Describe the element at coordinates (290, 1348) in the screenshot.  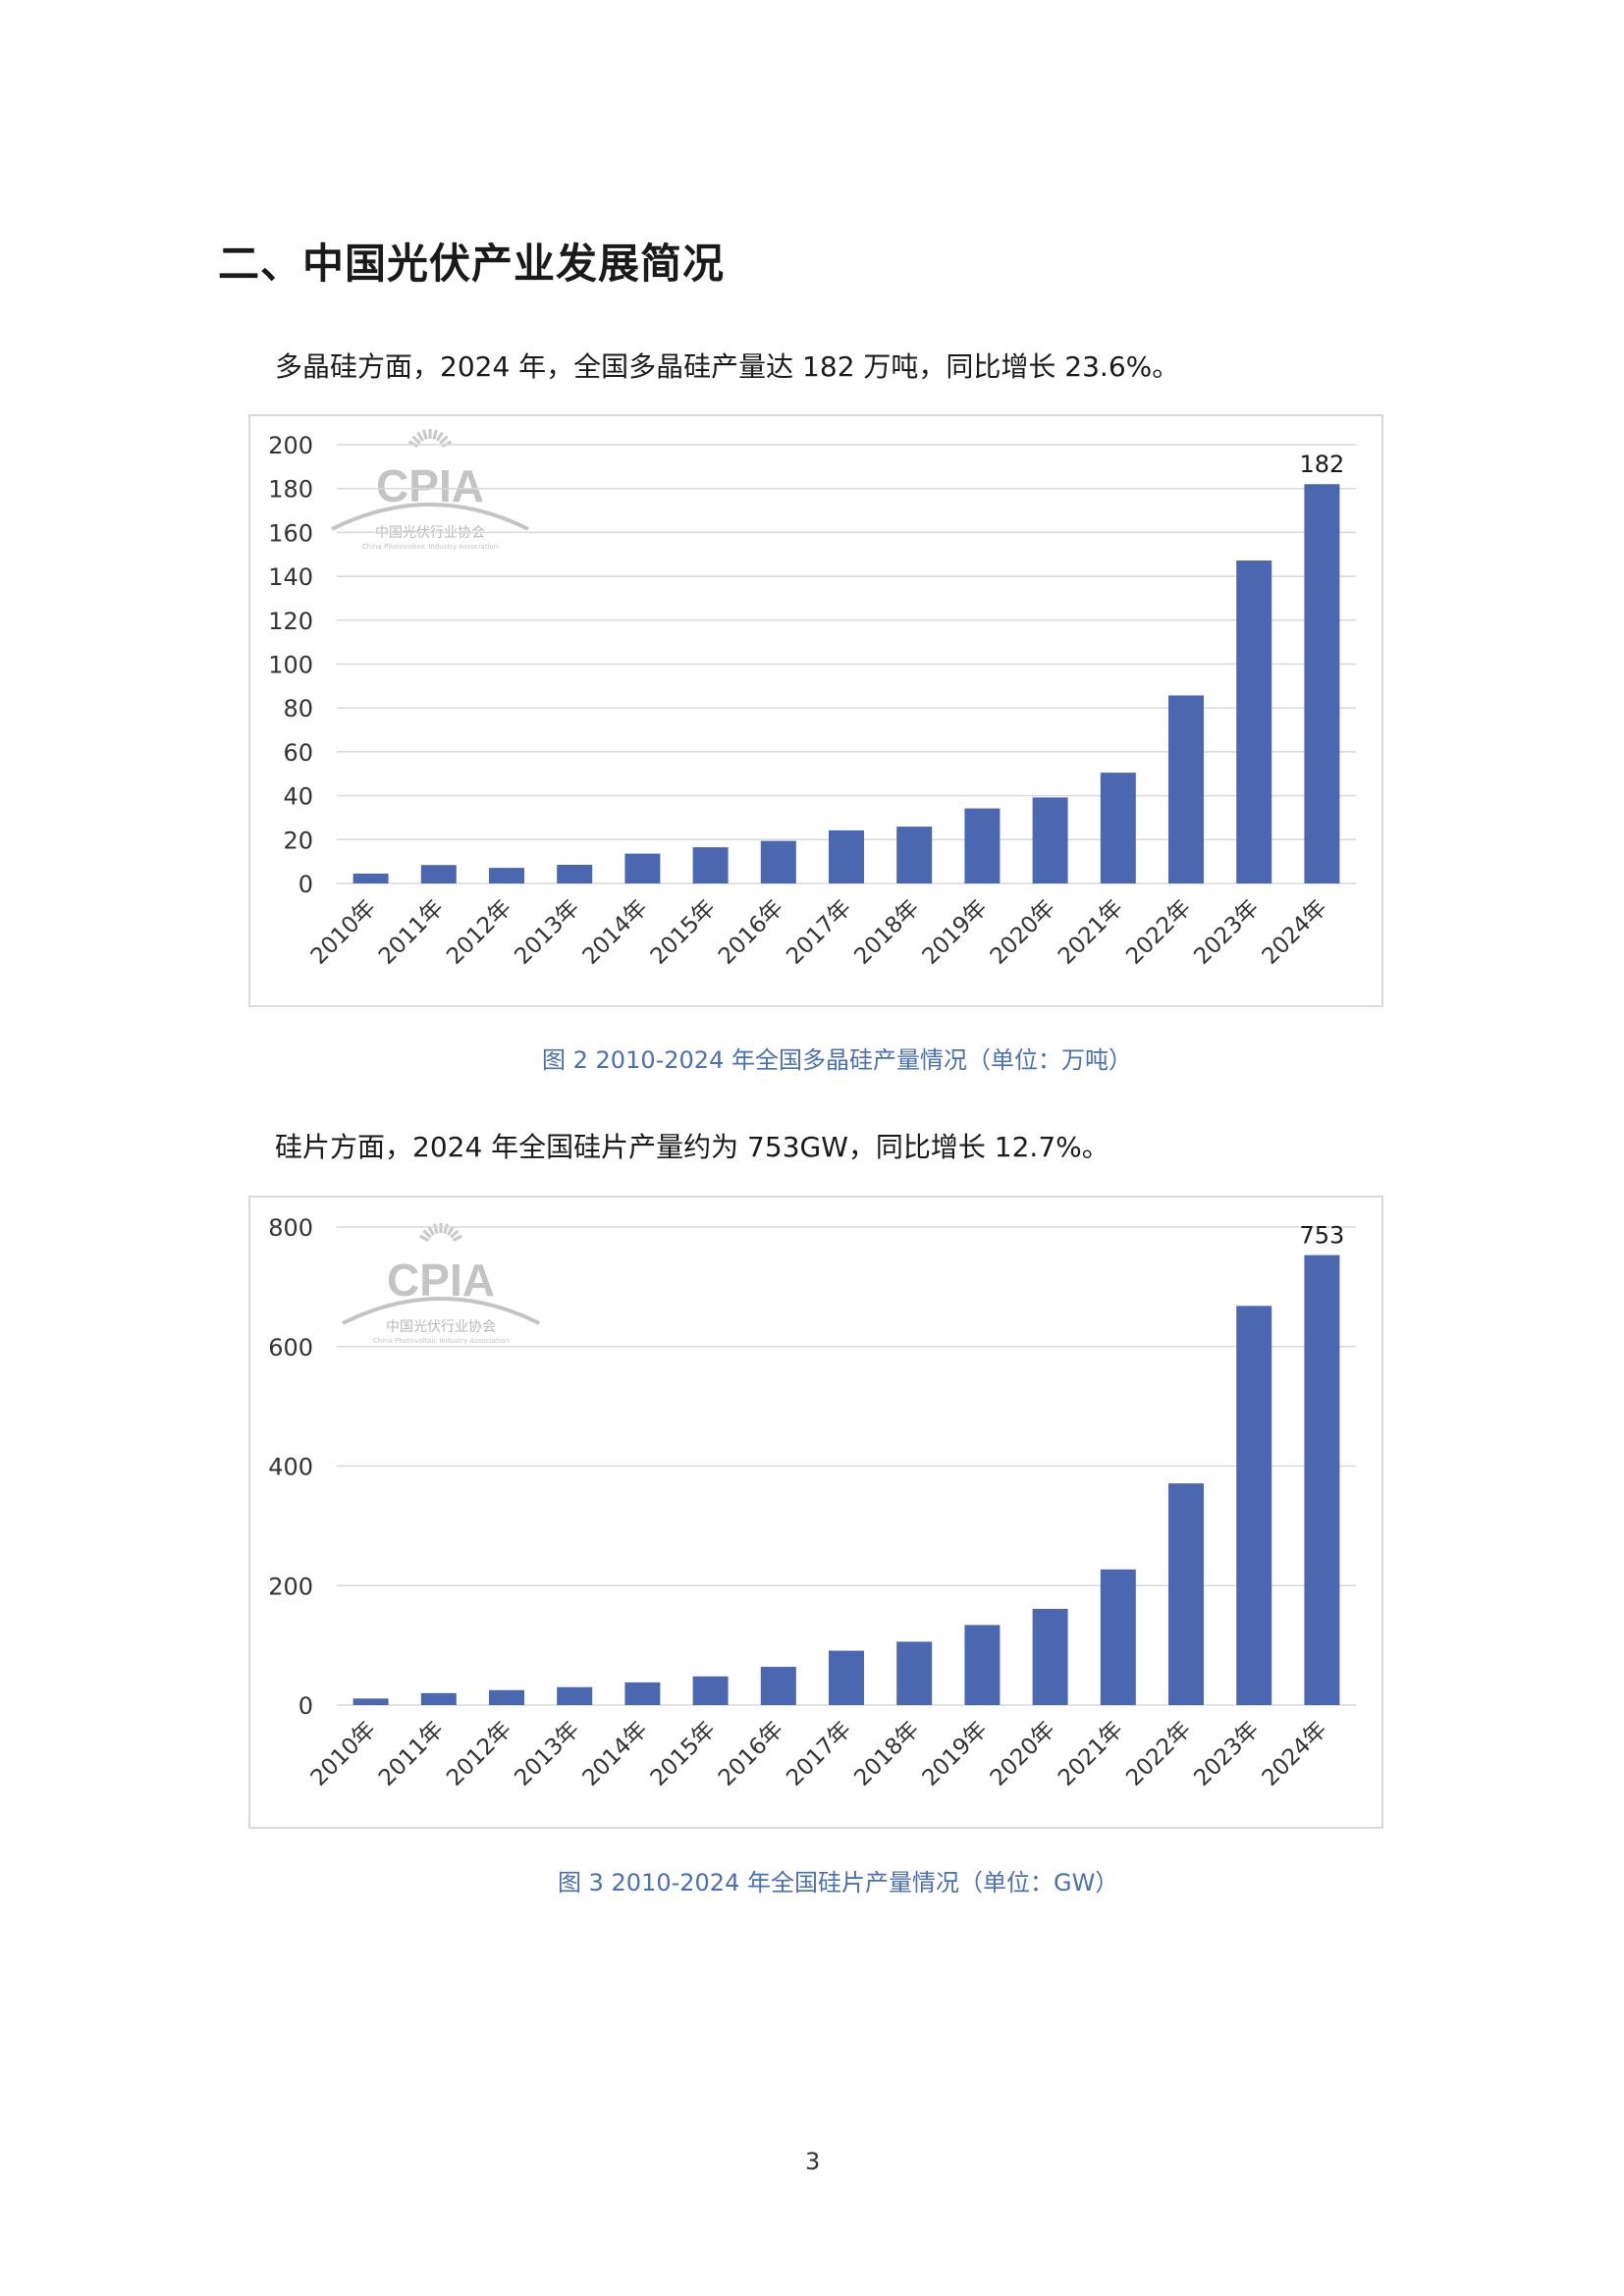
I see `y-tick-label: 600` at that location.